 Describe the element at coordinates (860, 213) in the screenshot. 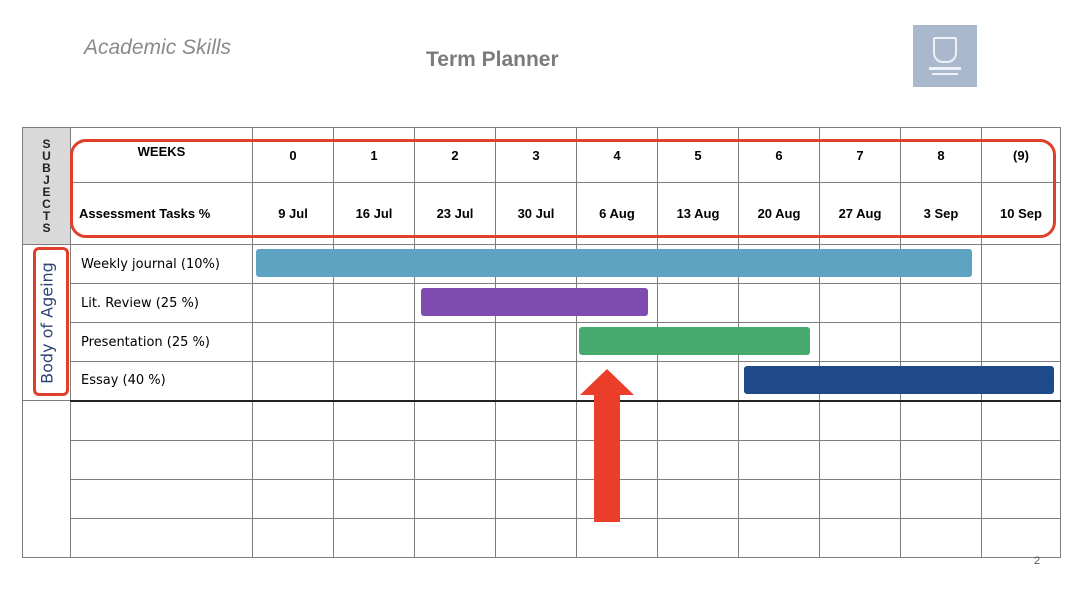

I see `date-7: 27 Aug` at that location.